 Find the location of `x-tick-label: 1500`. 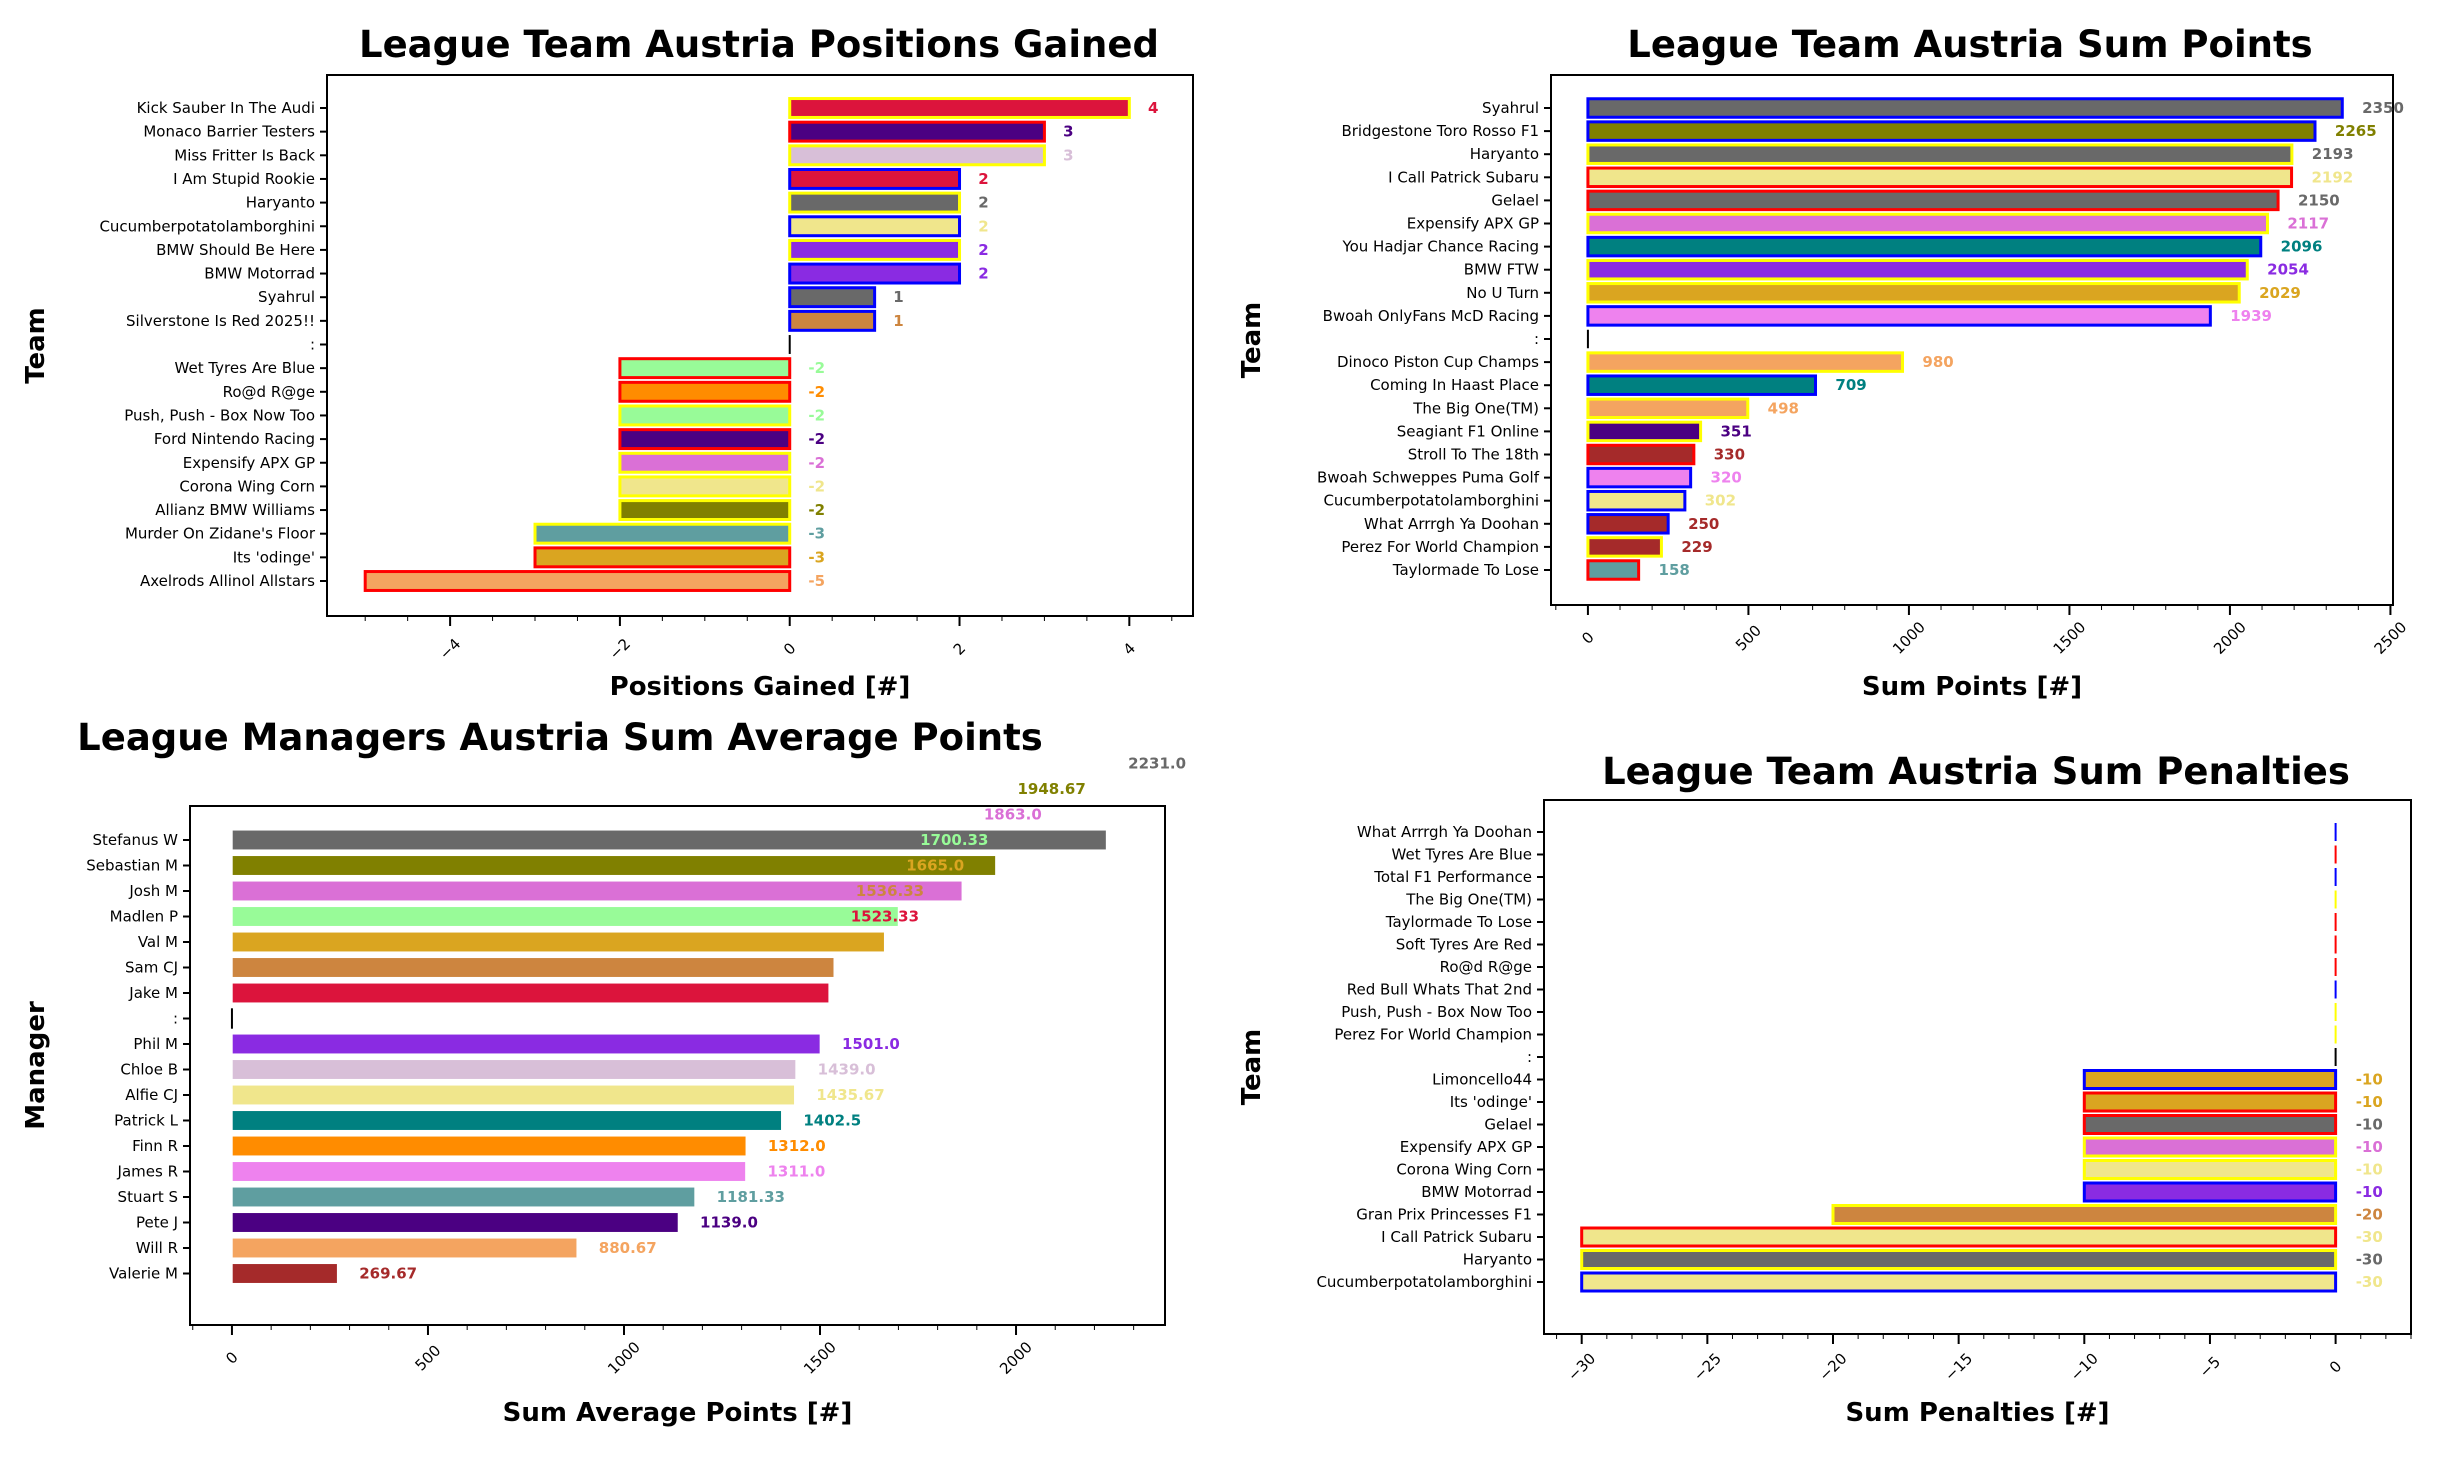

x-tick-label: 1500 is located at coordinates (2070, 638).